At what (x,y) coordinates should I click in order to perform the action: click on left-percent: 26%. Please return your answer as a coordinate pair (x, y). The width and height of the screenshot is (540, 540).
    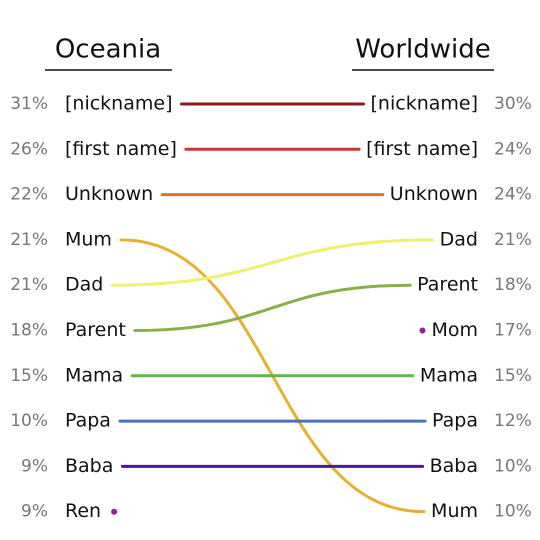
    Looking at the image, I should click on (29, 149).